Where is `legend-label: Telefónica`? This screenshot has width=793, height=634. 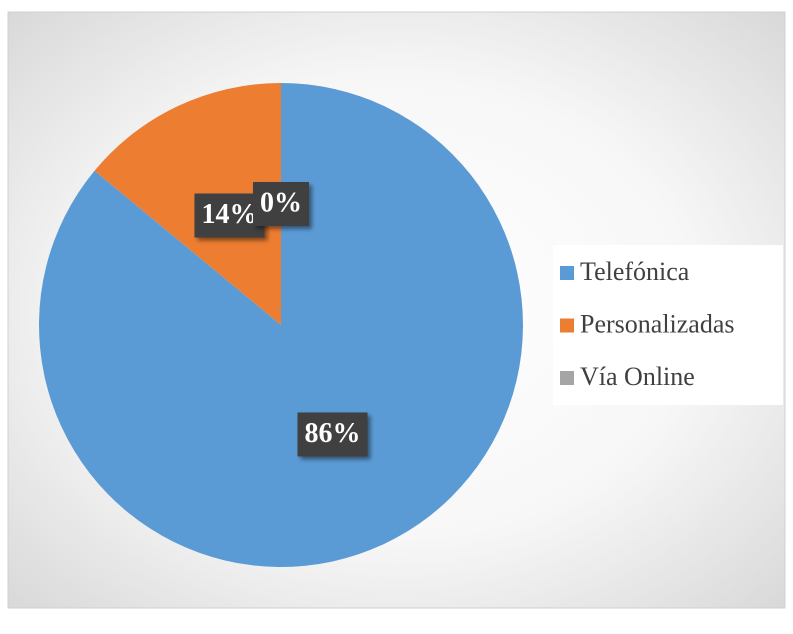 legend-label: Telefónica is located at coordinates (635, 271).